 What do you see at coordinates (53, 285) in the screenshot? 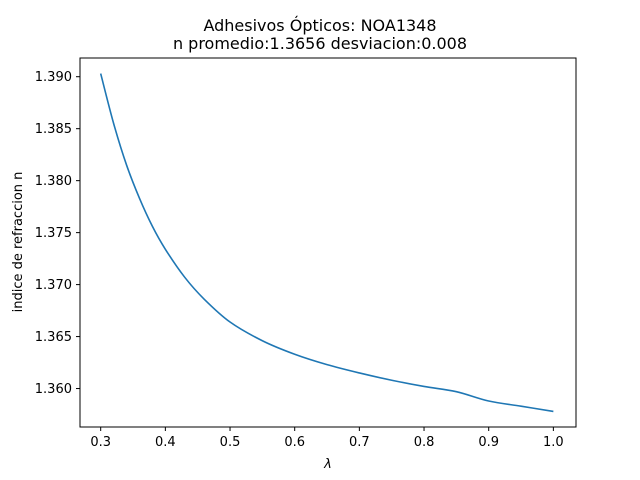
I see `y-tick-label: 1.370` at bounding box center [53, 285].